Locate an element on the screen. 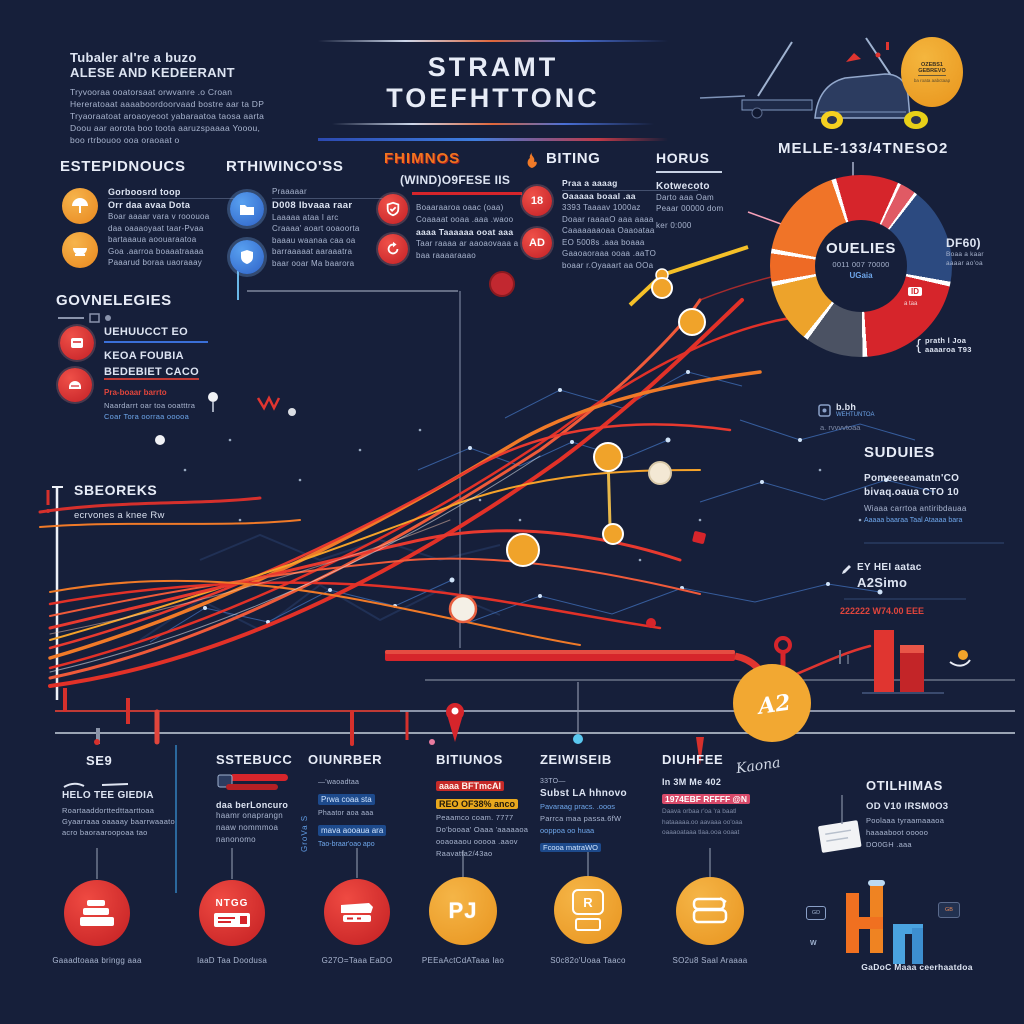  line: Phaator aoa aaa is located at coordinates (346, 813).